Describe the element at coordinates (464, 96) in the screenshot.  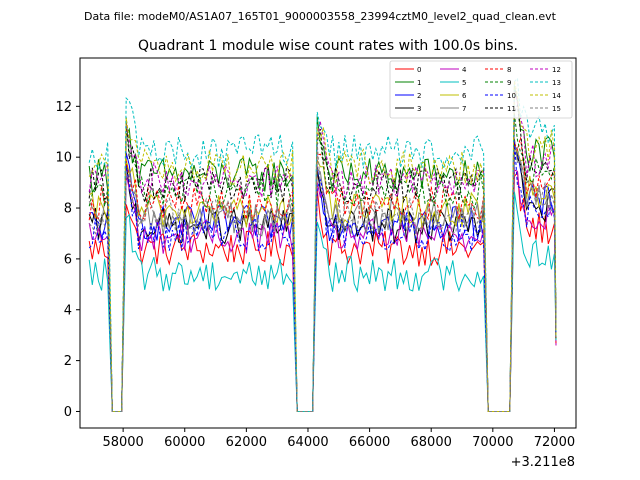
I see `legend-label-6: 6` at that location.